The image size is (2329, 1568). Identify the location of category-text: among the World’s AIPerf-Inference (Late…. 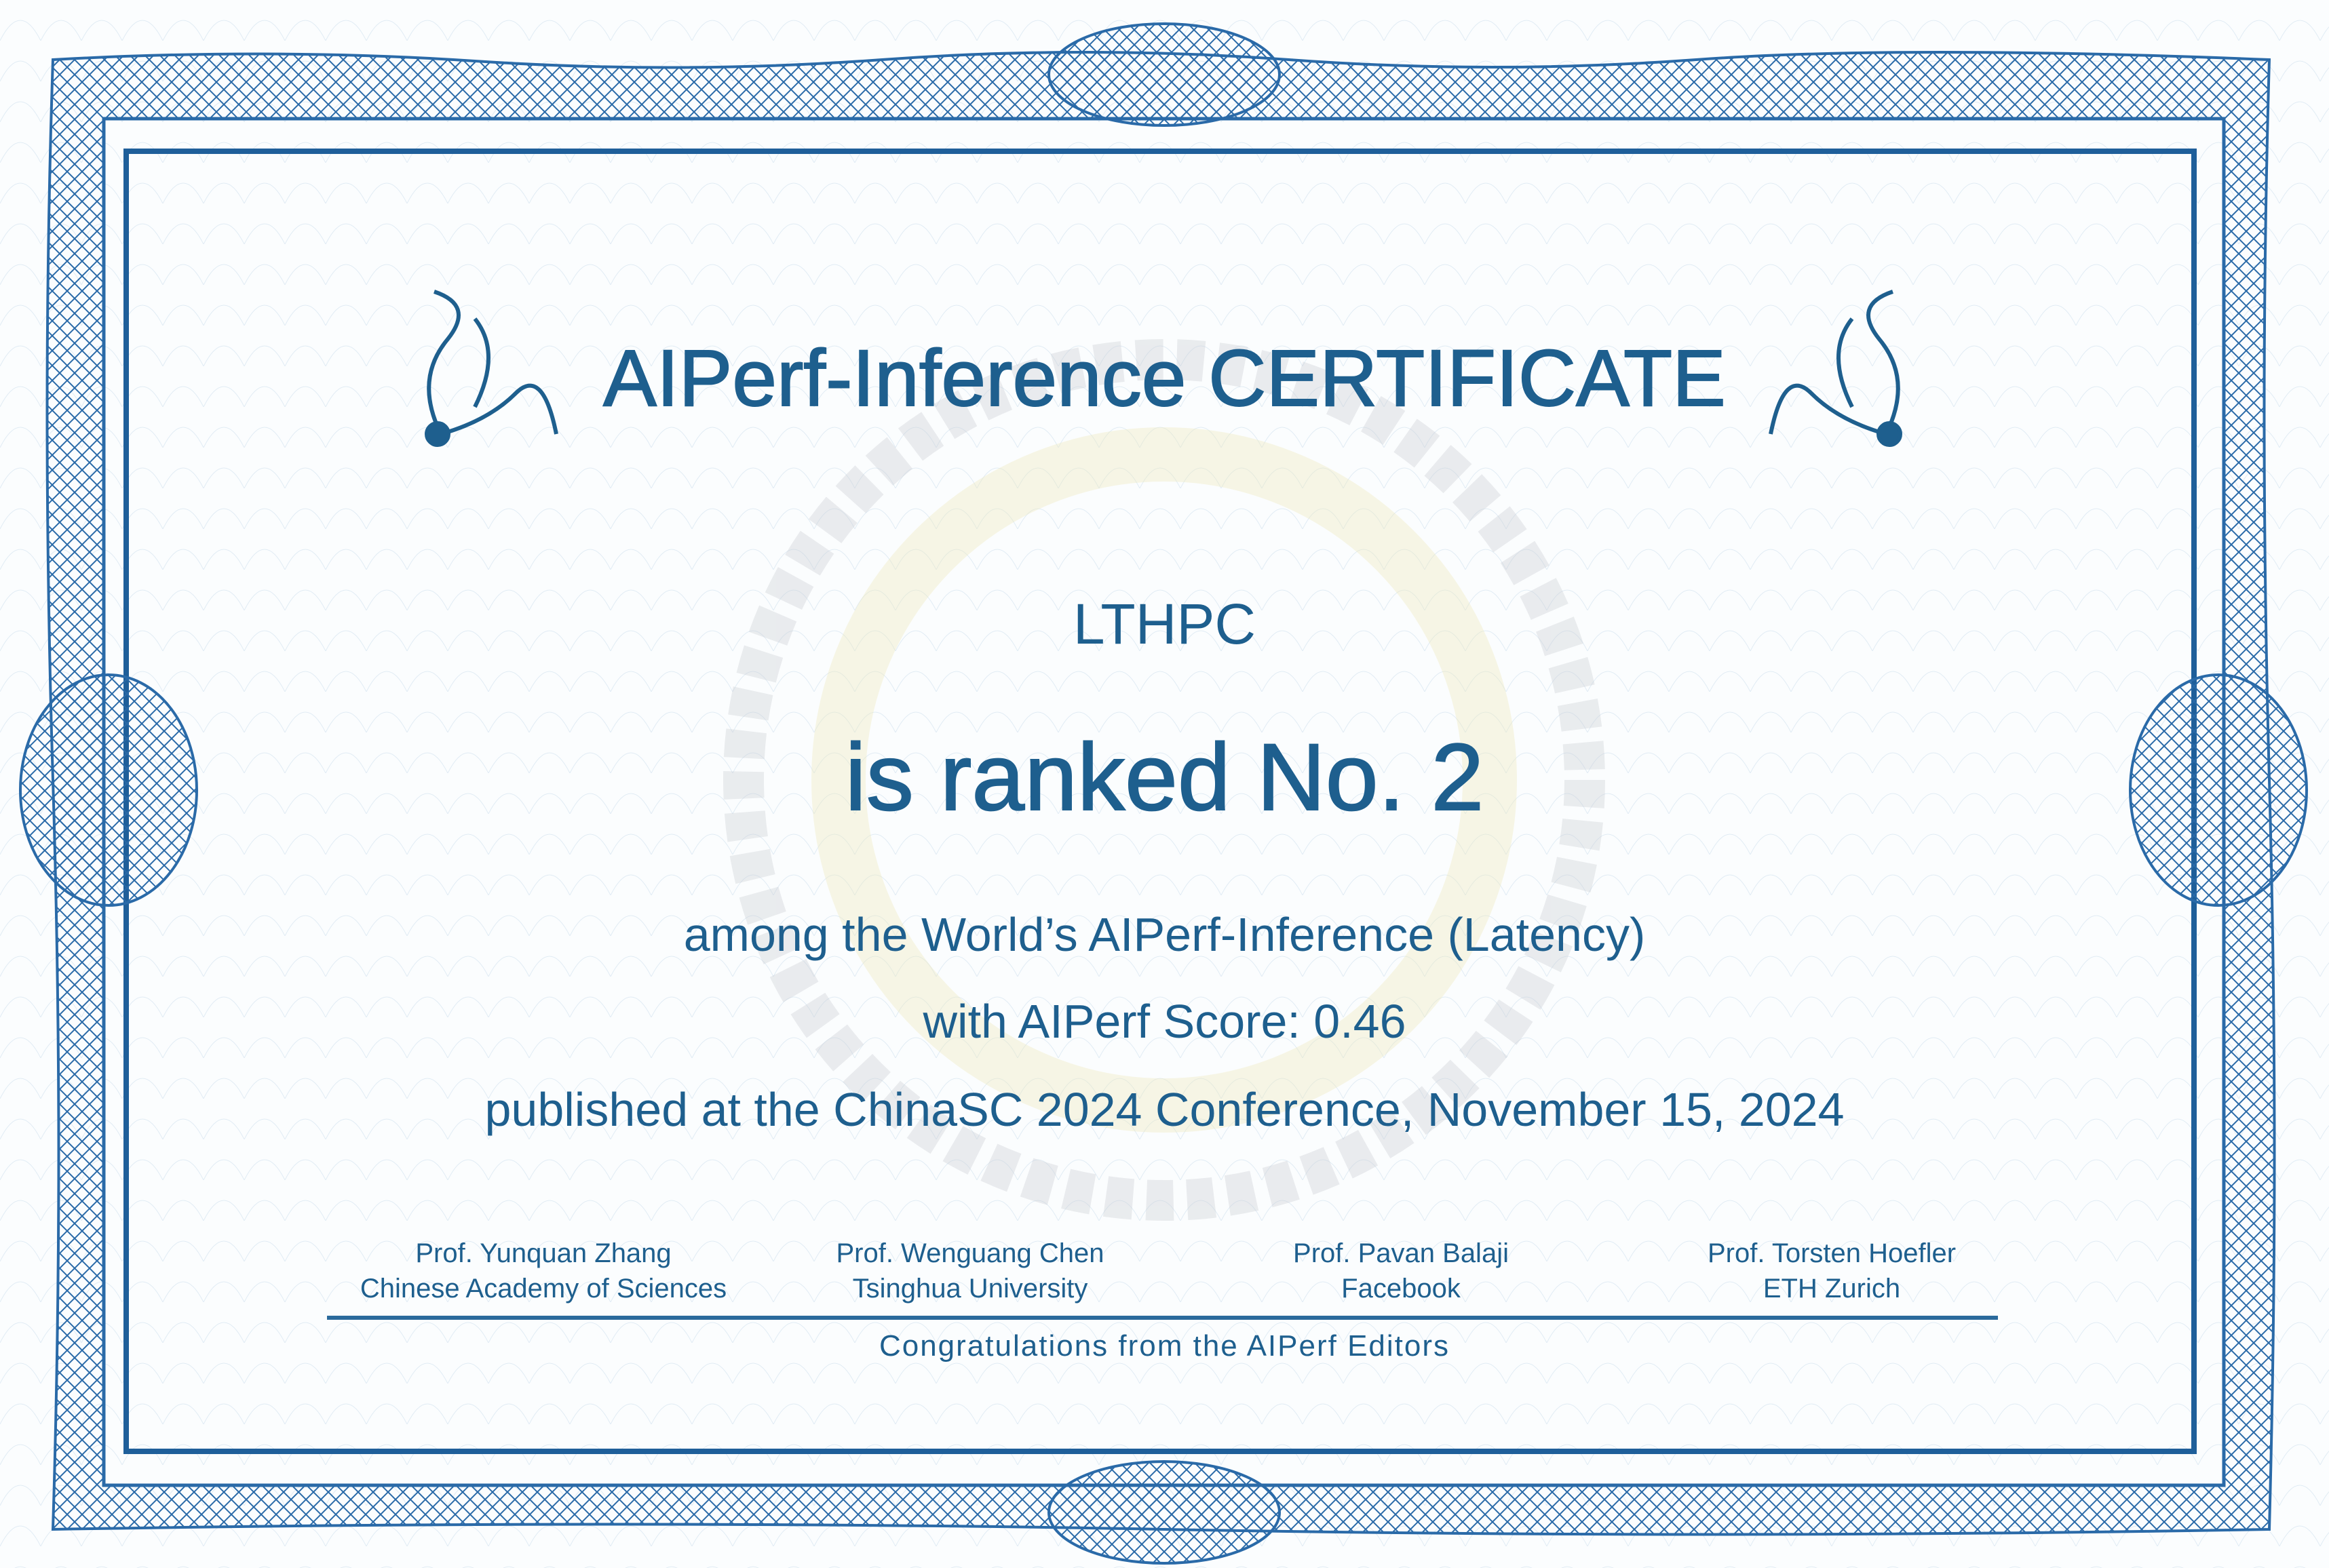
(1164, 934).